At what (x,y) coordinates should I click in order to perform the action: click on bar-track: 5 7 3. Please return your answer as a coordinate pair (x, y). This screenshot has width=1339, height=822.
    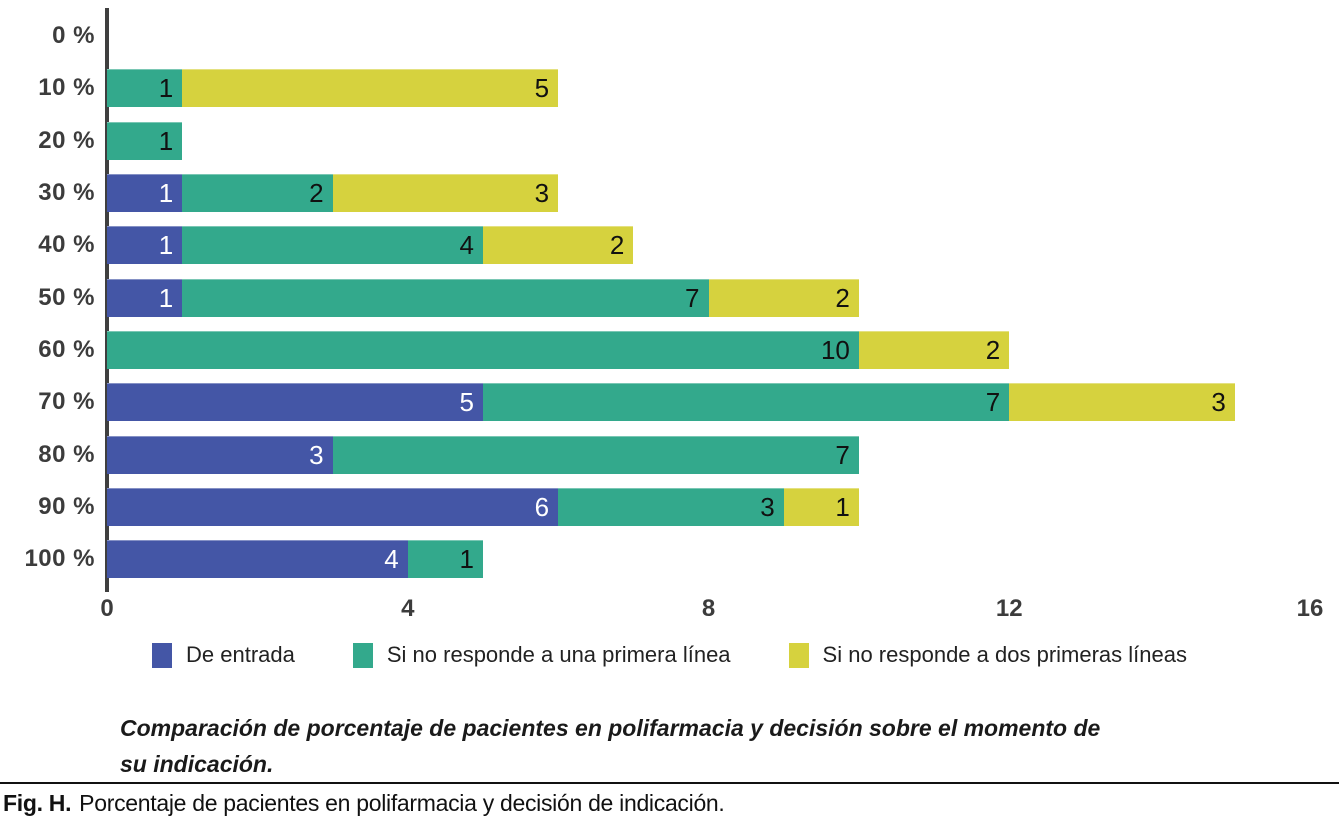
    Looking at the image, I should click on (708, 402).